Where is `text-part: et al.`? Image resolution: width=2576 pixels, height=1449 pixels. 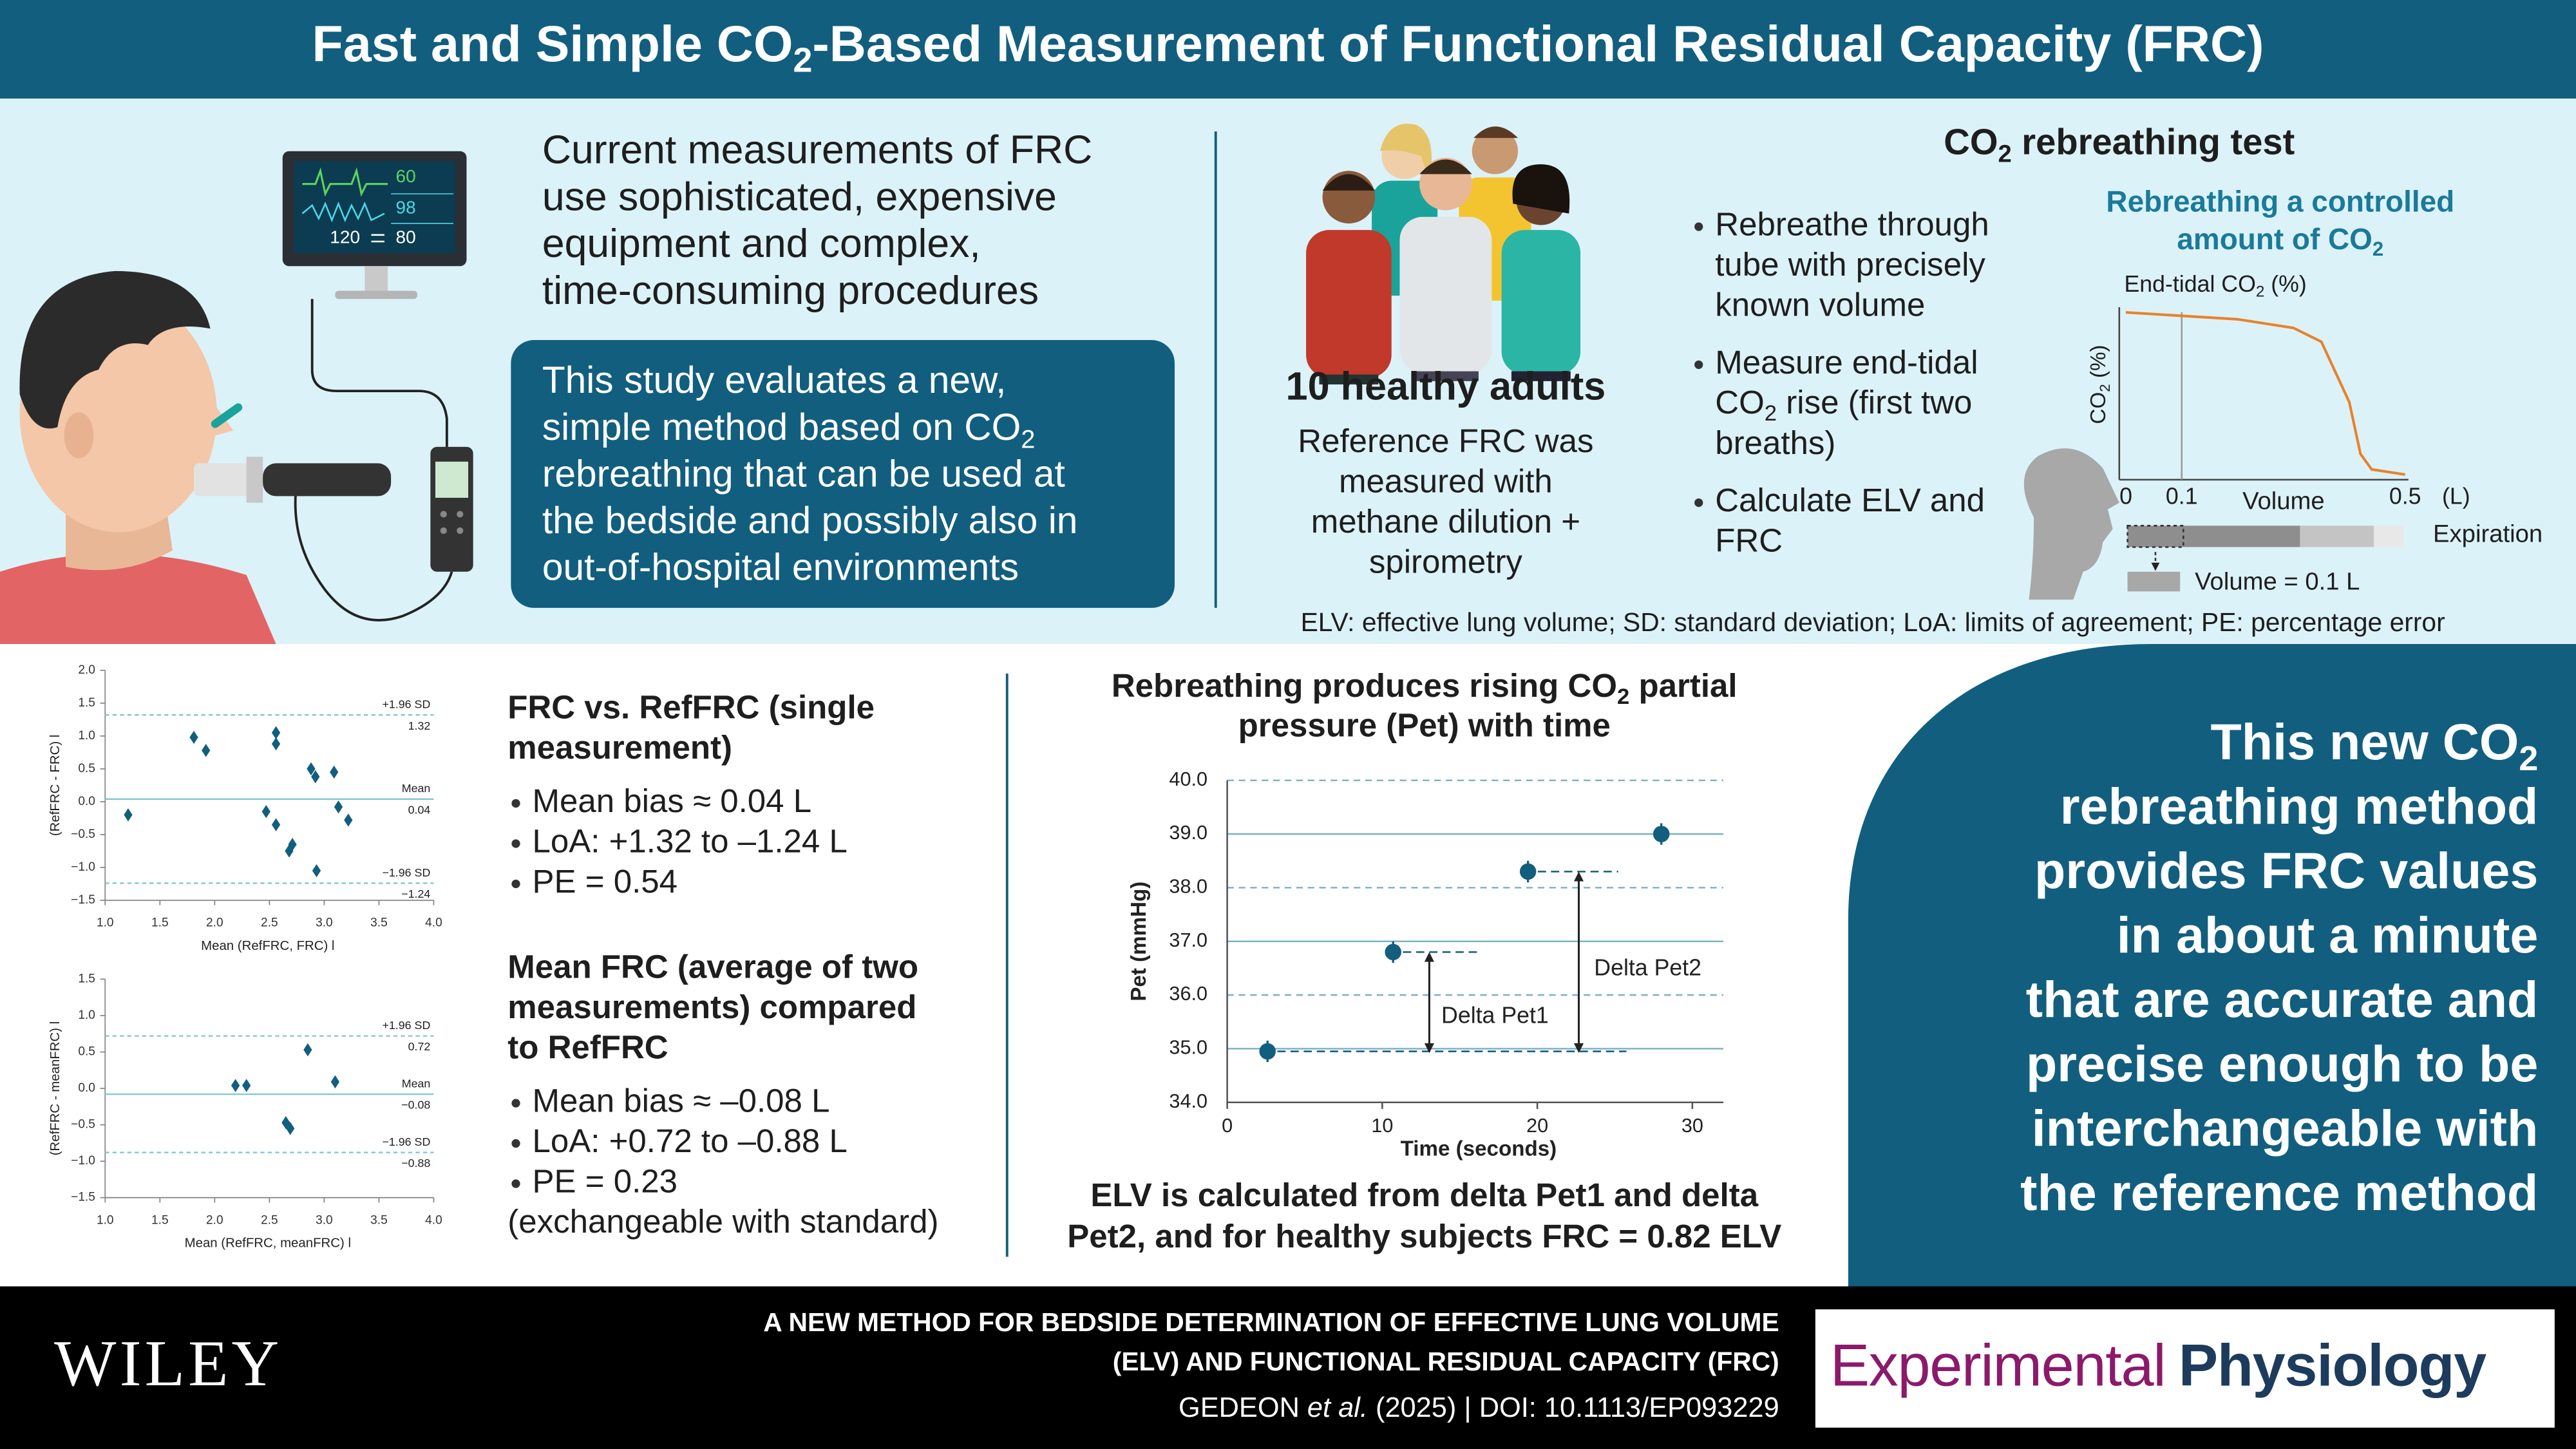
text-part: et al. is located at coordinates (1337, 1407).